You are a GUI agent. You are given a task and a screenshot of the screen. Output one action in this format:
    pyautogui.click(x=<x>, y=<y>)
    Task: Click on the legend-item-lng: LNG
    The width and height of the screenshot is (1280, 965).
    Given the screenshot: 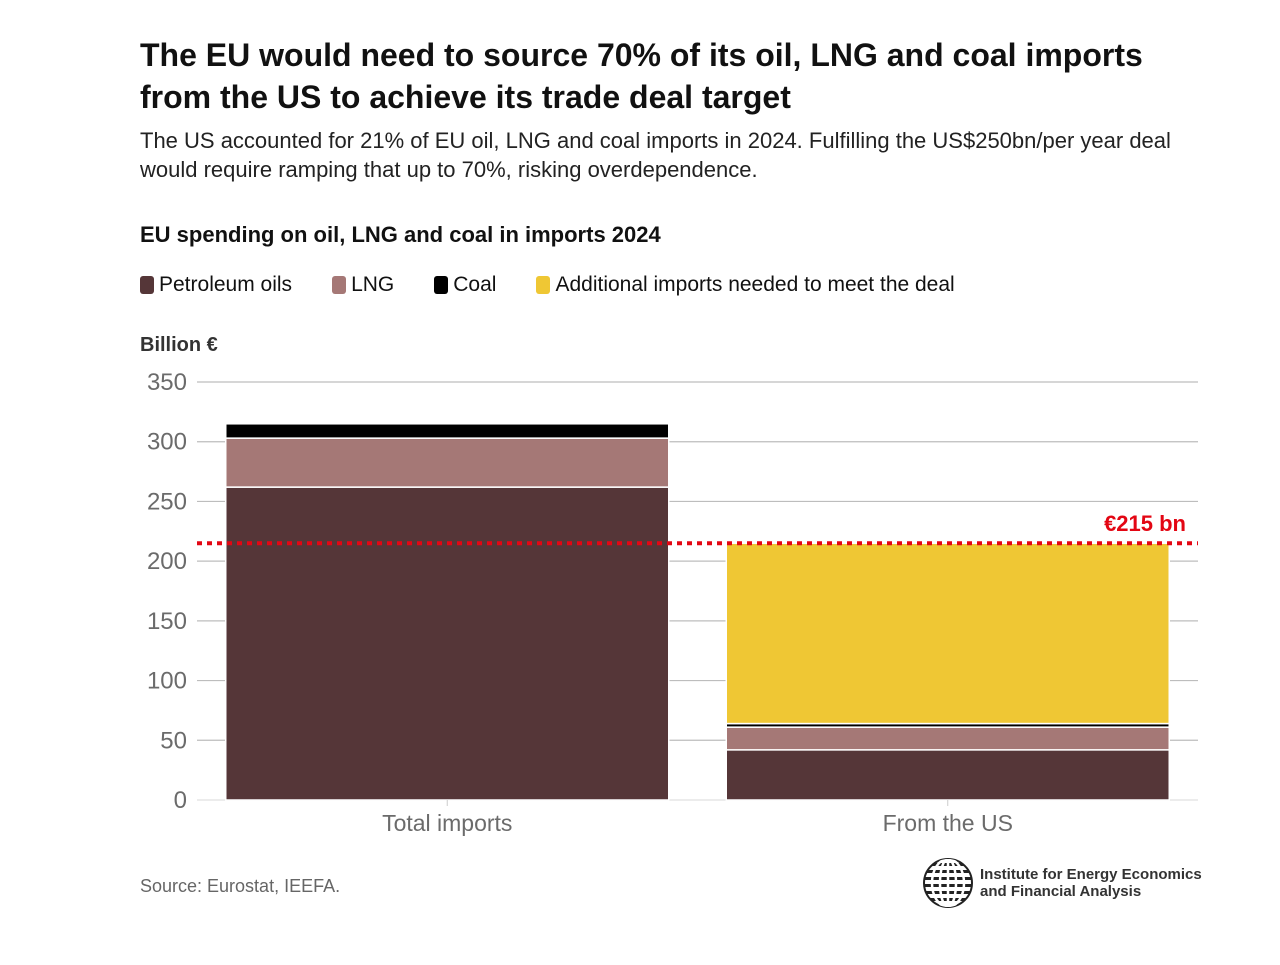 What is the action you would take?
    pyautogui.click(x=363, y=285)
    